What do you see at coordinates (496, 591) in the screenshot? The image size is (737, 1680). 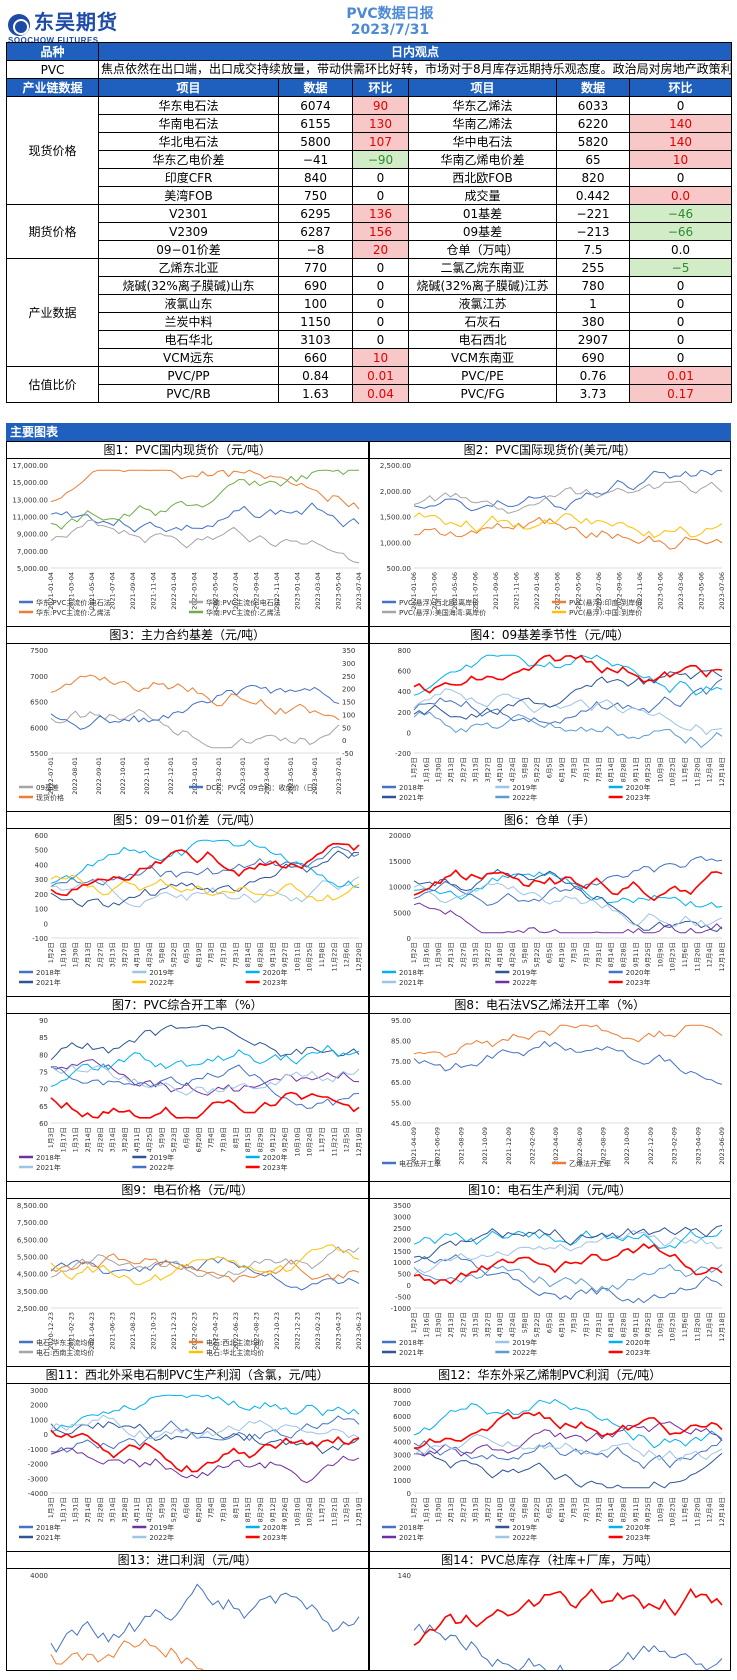 I see `x-tick-label: 2021-09-06` at bounding box center [496, 591].